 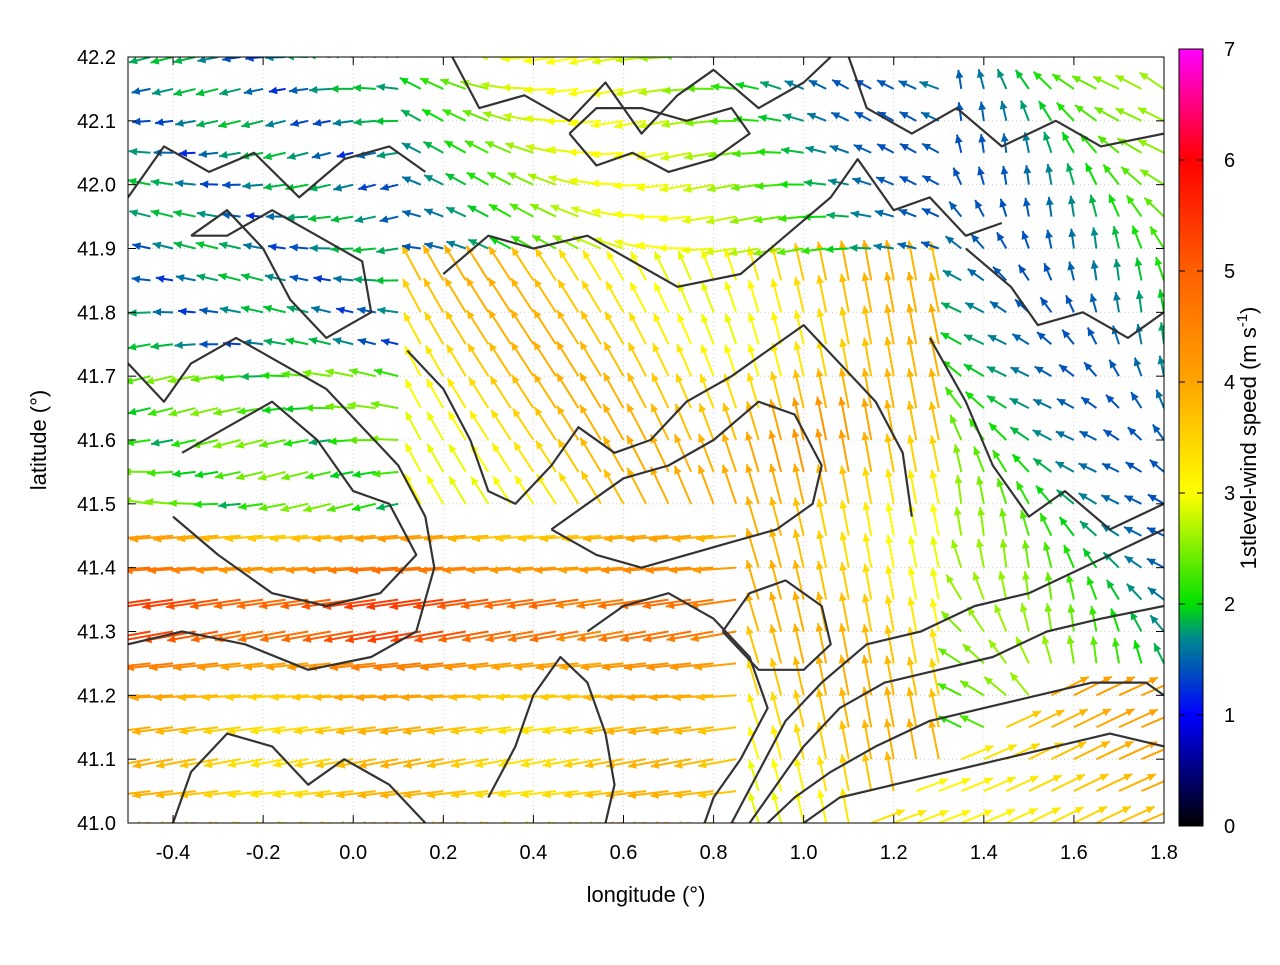 What do you see at coordinates (1242, 320) in the screenshot?
I see `colorbar-title-sup: -1` at bounding box center [1242, 320].